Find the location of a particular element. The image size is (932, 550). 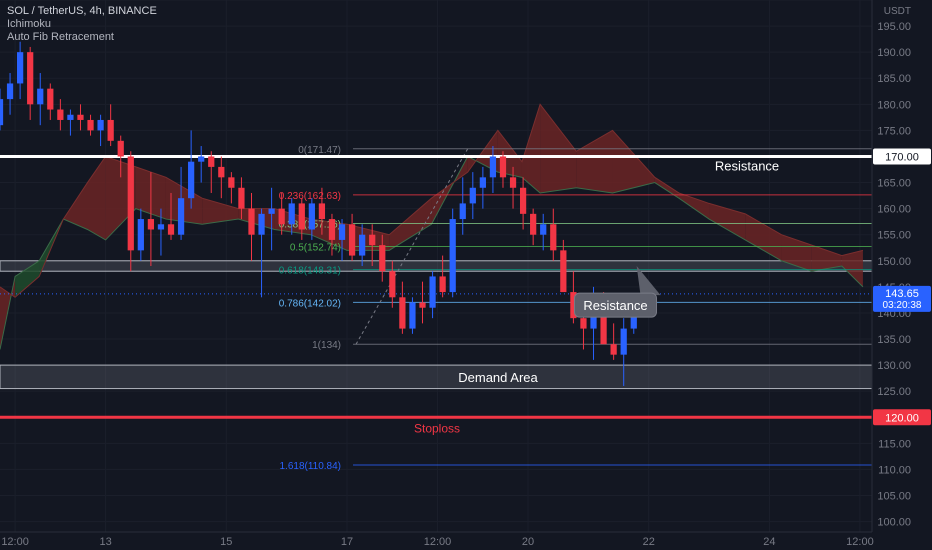

stoploss-label: Stoploss is located at coordinates (437, 428).